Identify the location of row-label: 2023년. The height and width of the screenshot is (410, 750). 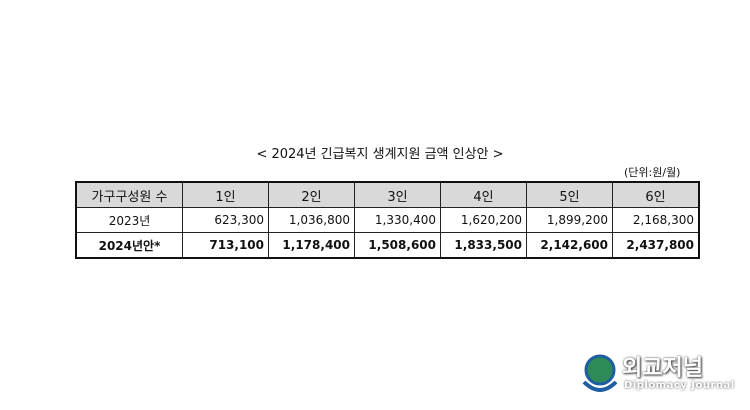
(129, 220).